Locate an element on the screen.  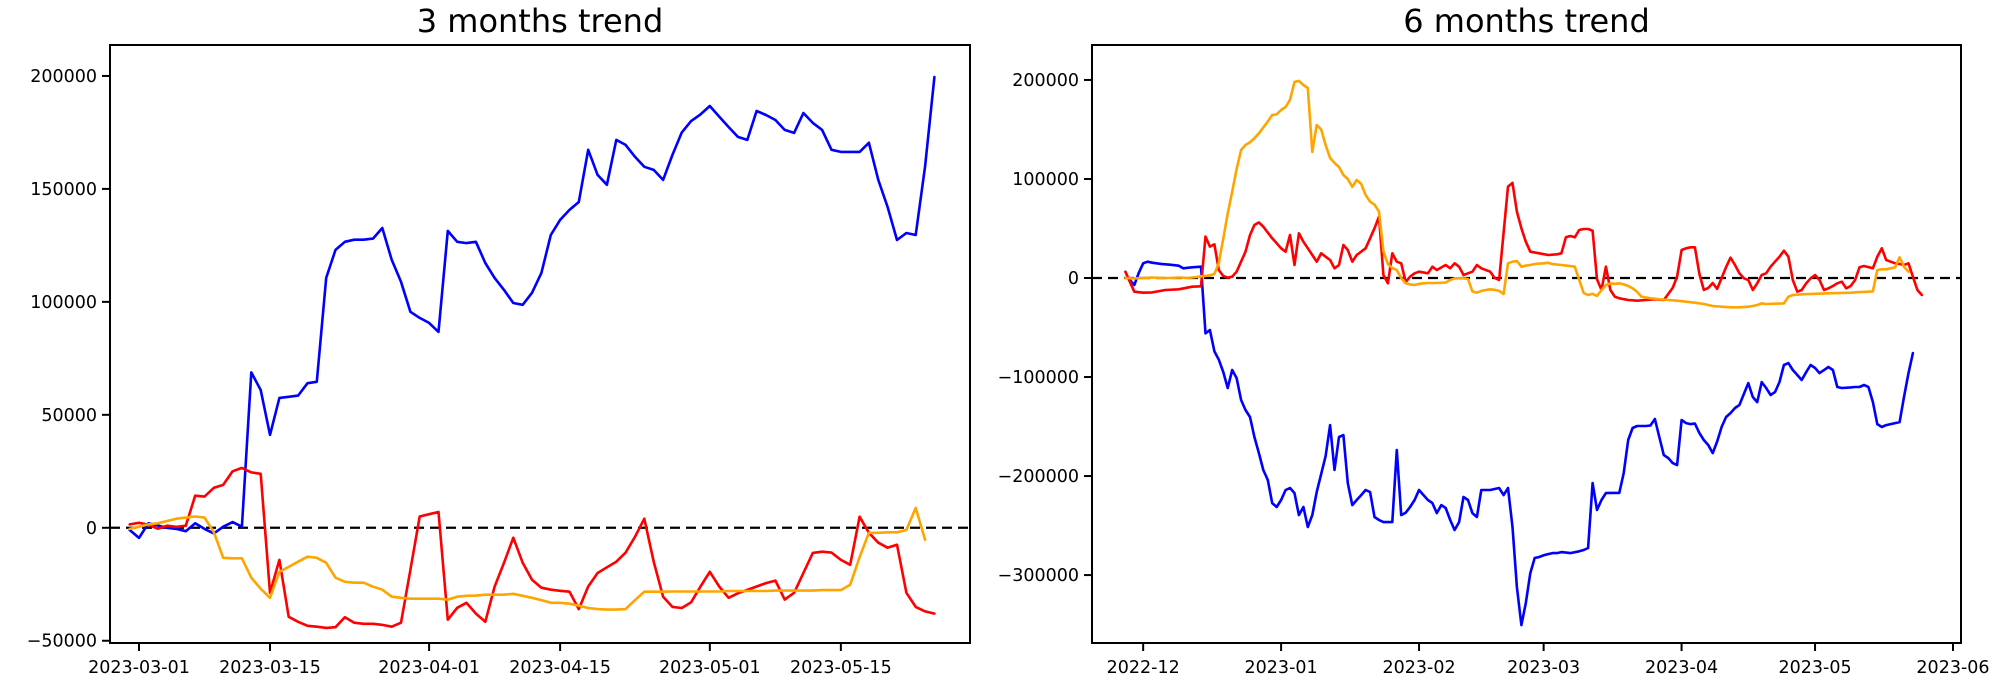
x-tick-label: 2023-06 is located at coordinates (1952, 668).